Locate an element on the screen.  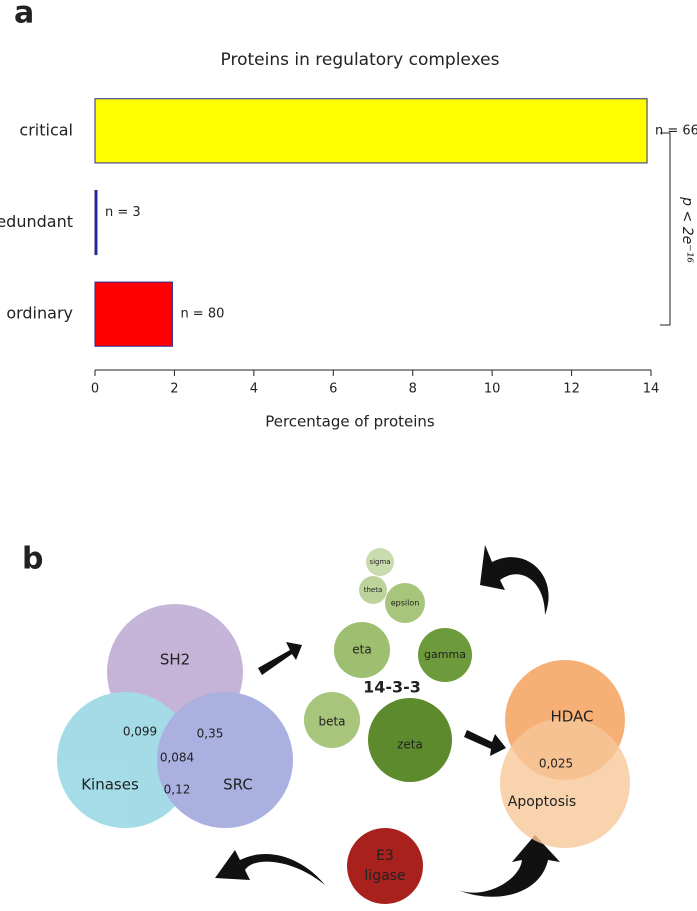
gear-label: beta is located at coordinates (331, 722).